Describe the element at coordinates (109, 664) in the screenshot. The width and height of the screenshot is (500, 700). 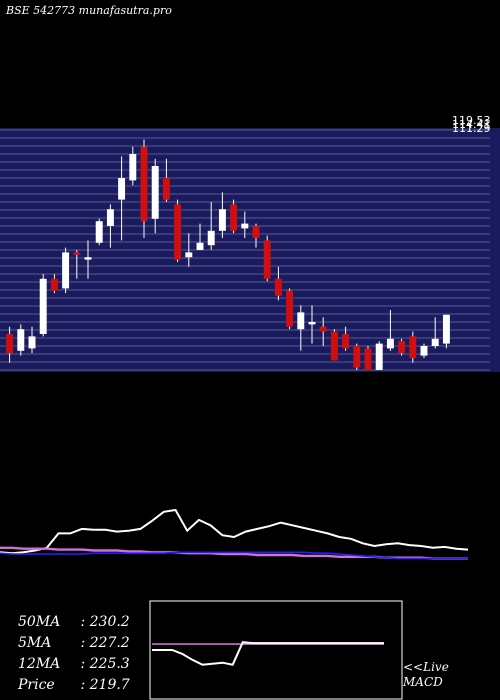
I see `stat-value: 225.3` at that location.